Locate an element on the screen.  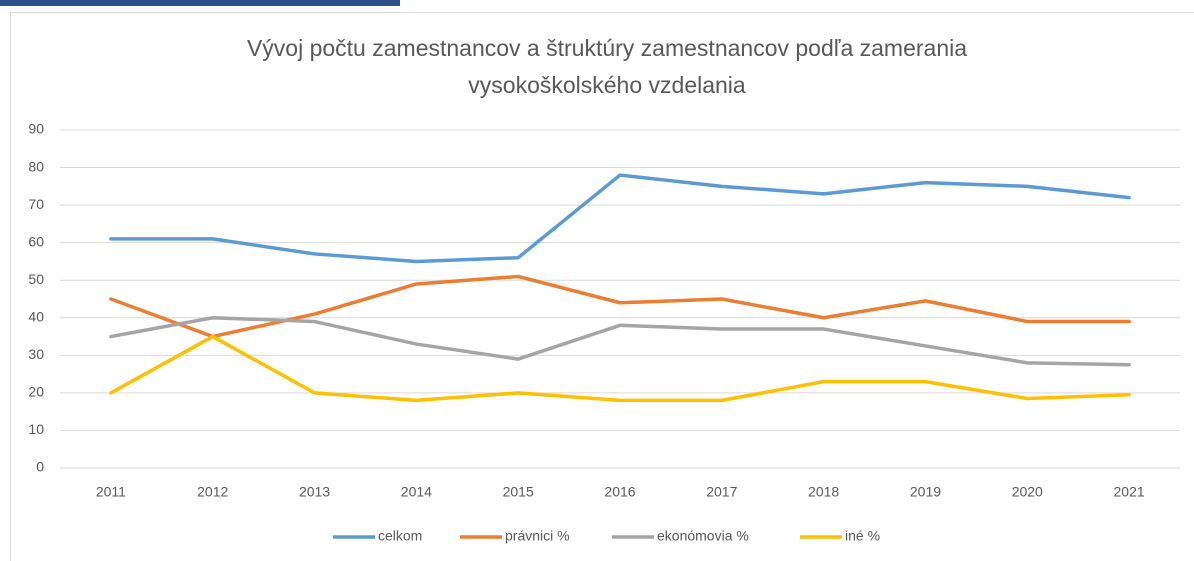
y-tick-label: 60 is located at coordinates (36, 241).